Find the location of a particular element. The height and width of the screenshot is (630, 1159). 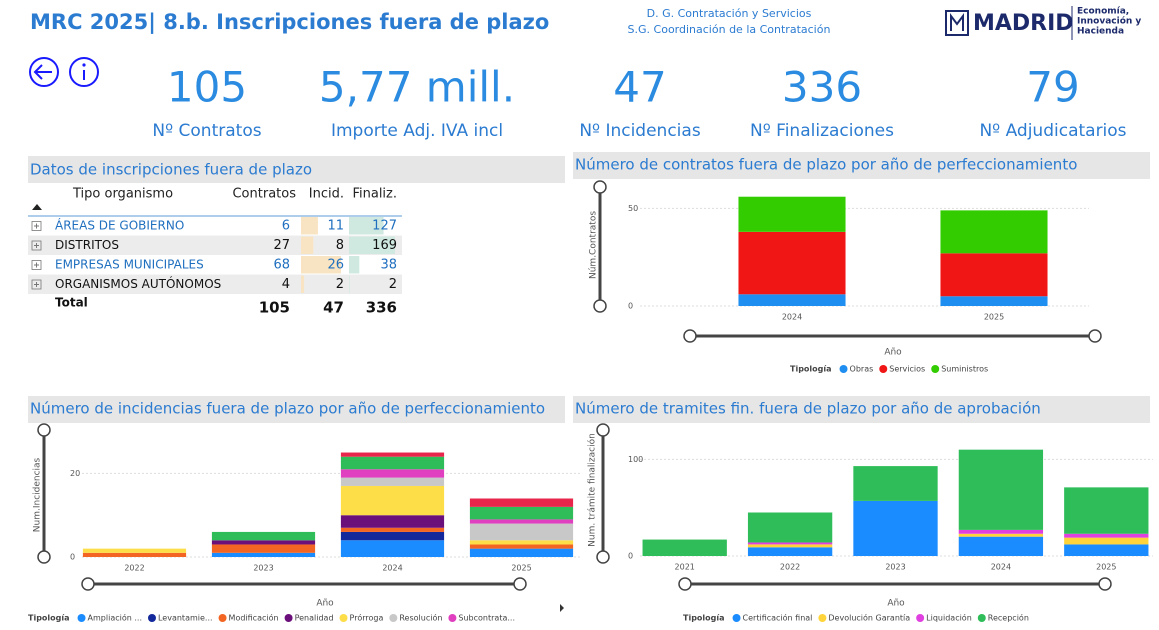

back-button is located at coordinates (44, 72).